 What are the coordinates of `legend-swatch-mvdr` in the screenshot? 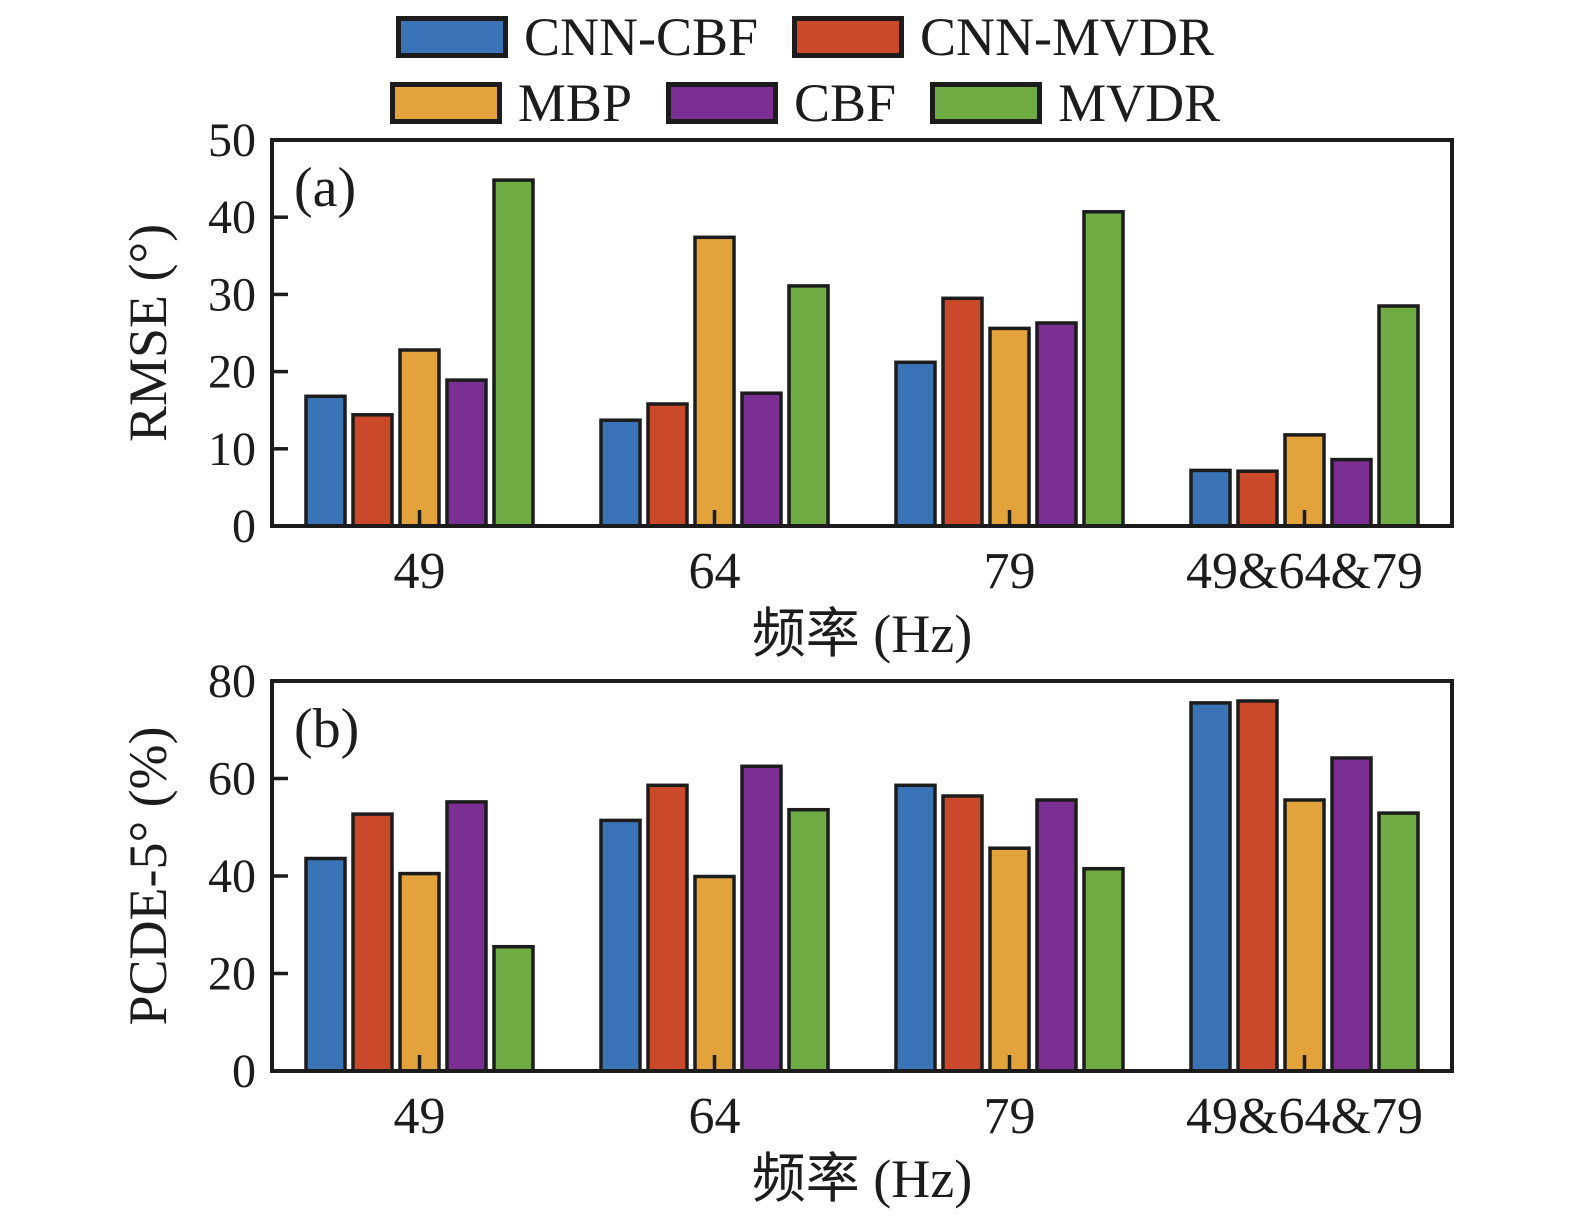 It's located at (986, 103).